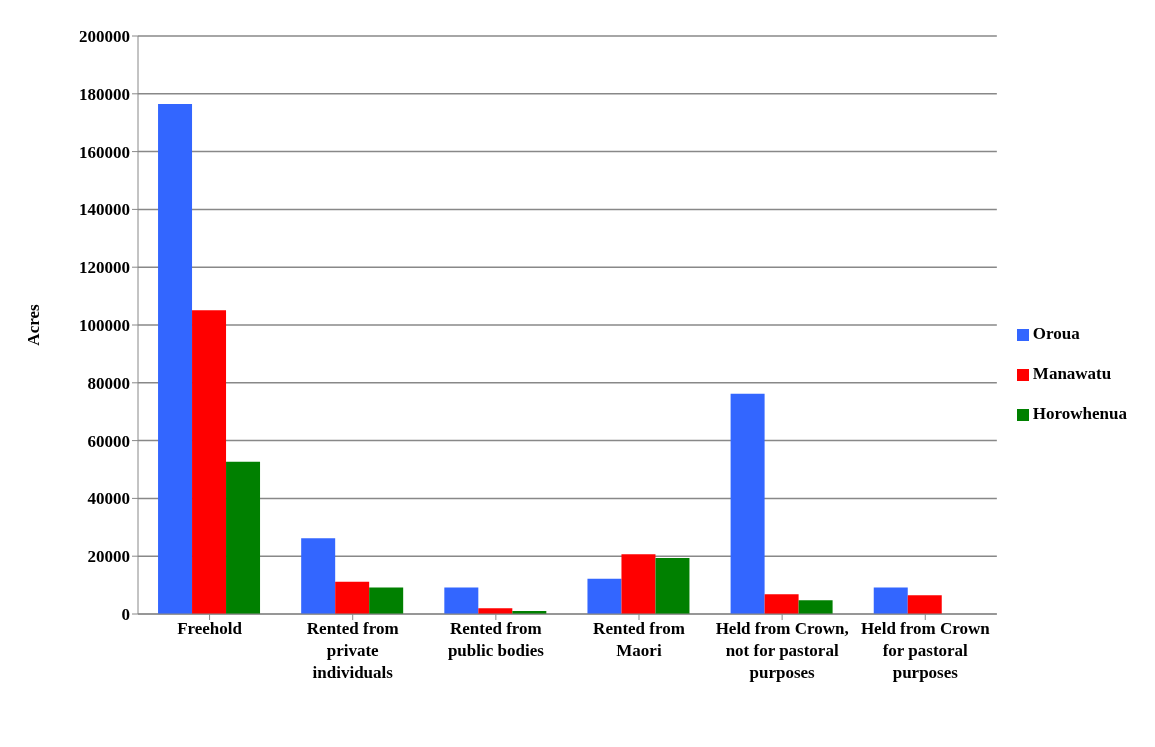 This screenshot has width=1155, height=747. Describe the element at coordinates (34, 325) in the screenshot. I see `y-axis-title: Acres` at that location.